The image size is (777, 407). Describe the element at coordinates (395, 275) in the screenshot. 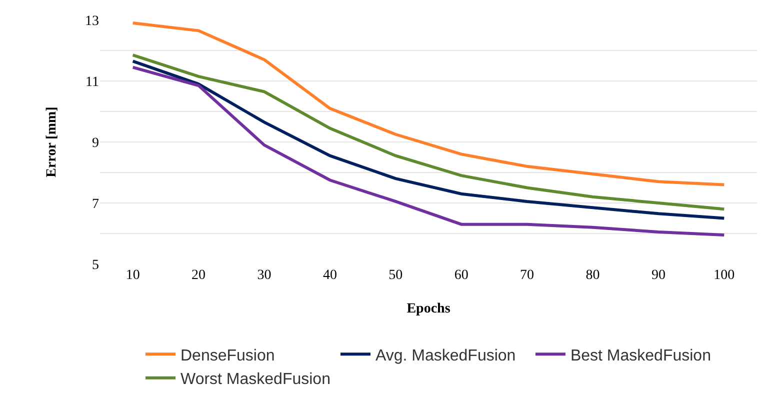

I see `x-tick-label: 50` at that location.